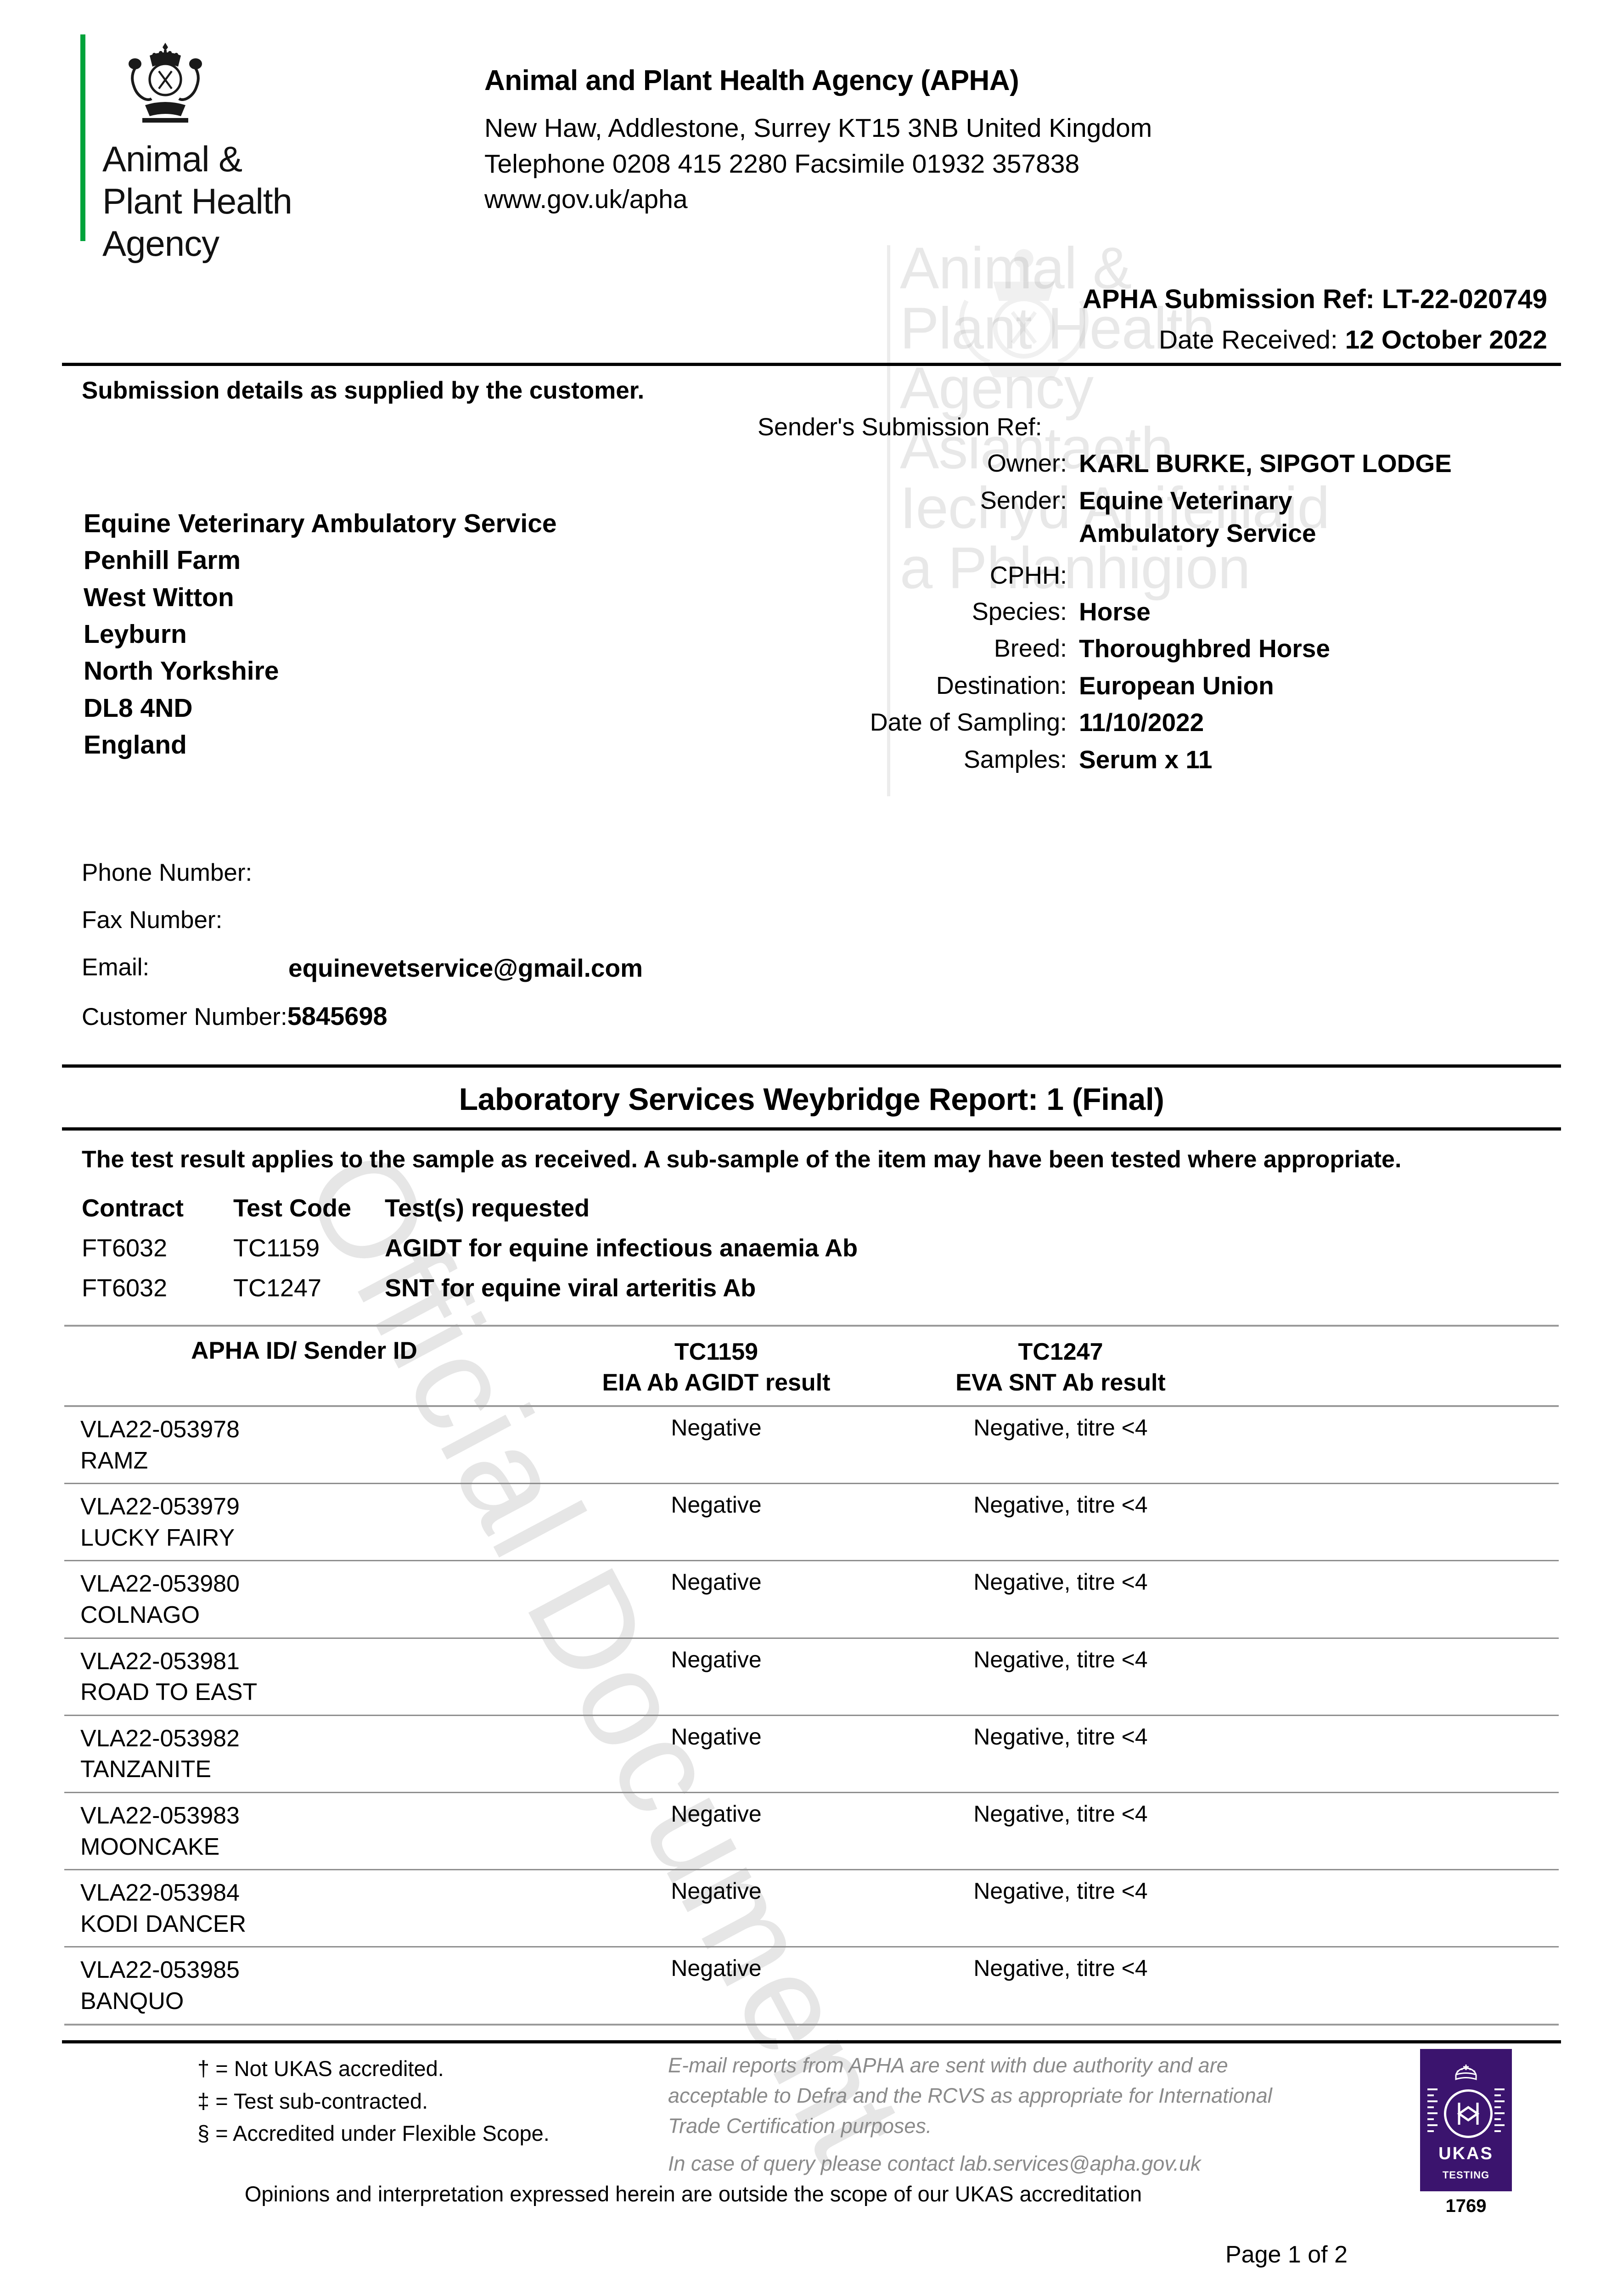  What do you see at coordinates (276, 1248) in the screenshot?
I see `test-code-value: TC1159` at bounding box center [276, 1248].